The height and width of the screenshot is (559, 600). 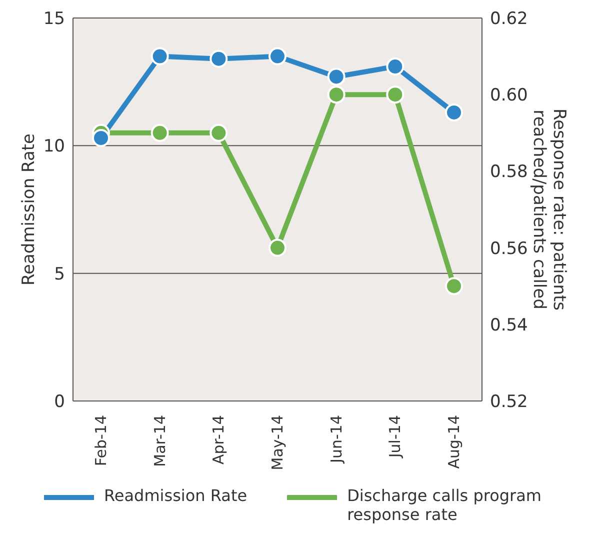 What do you see at coordinates (509, 96) in the screenshot?
I see `y2-tick-label: 0.60` at bounding box center [509, 96].